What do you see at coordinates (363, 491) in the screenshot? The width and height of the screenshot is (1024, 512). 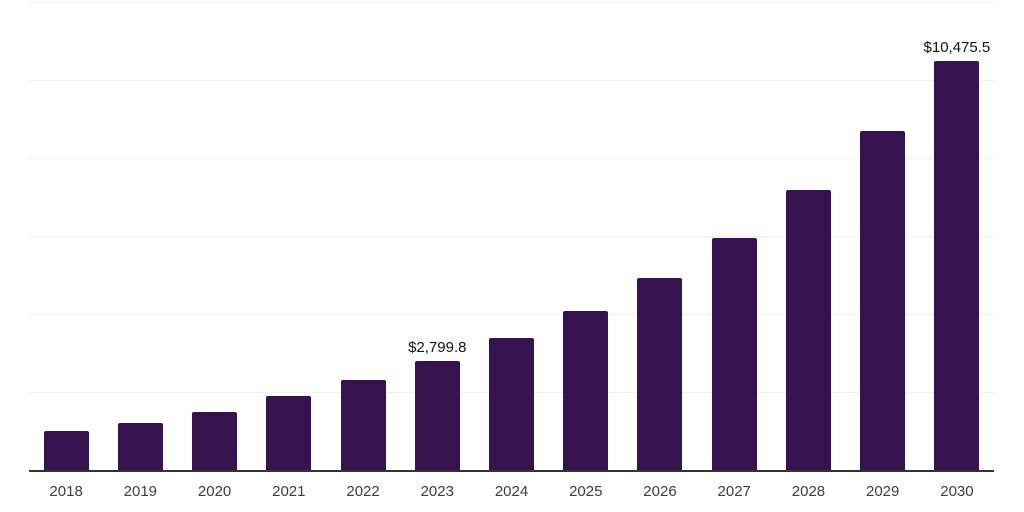 I see `x-tick-label-2022: 2022` at bounding box center [363, 491].